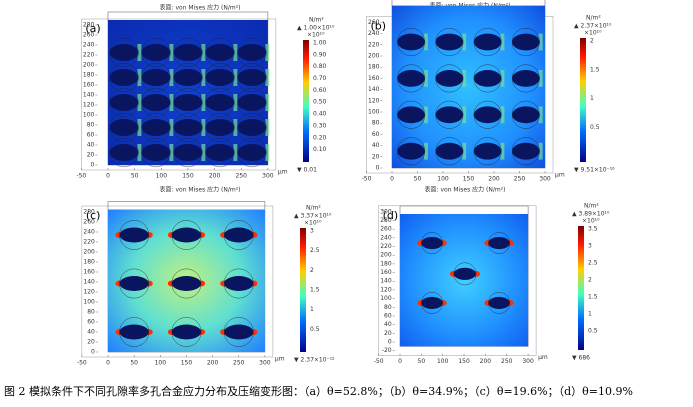  Describe the element at coordinates (591, 221) in the screenshot. I see `colorbar-exponent: ×10¹⁰` at that location.